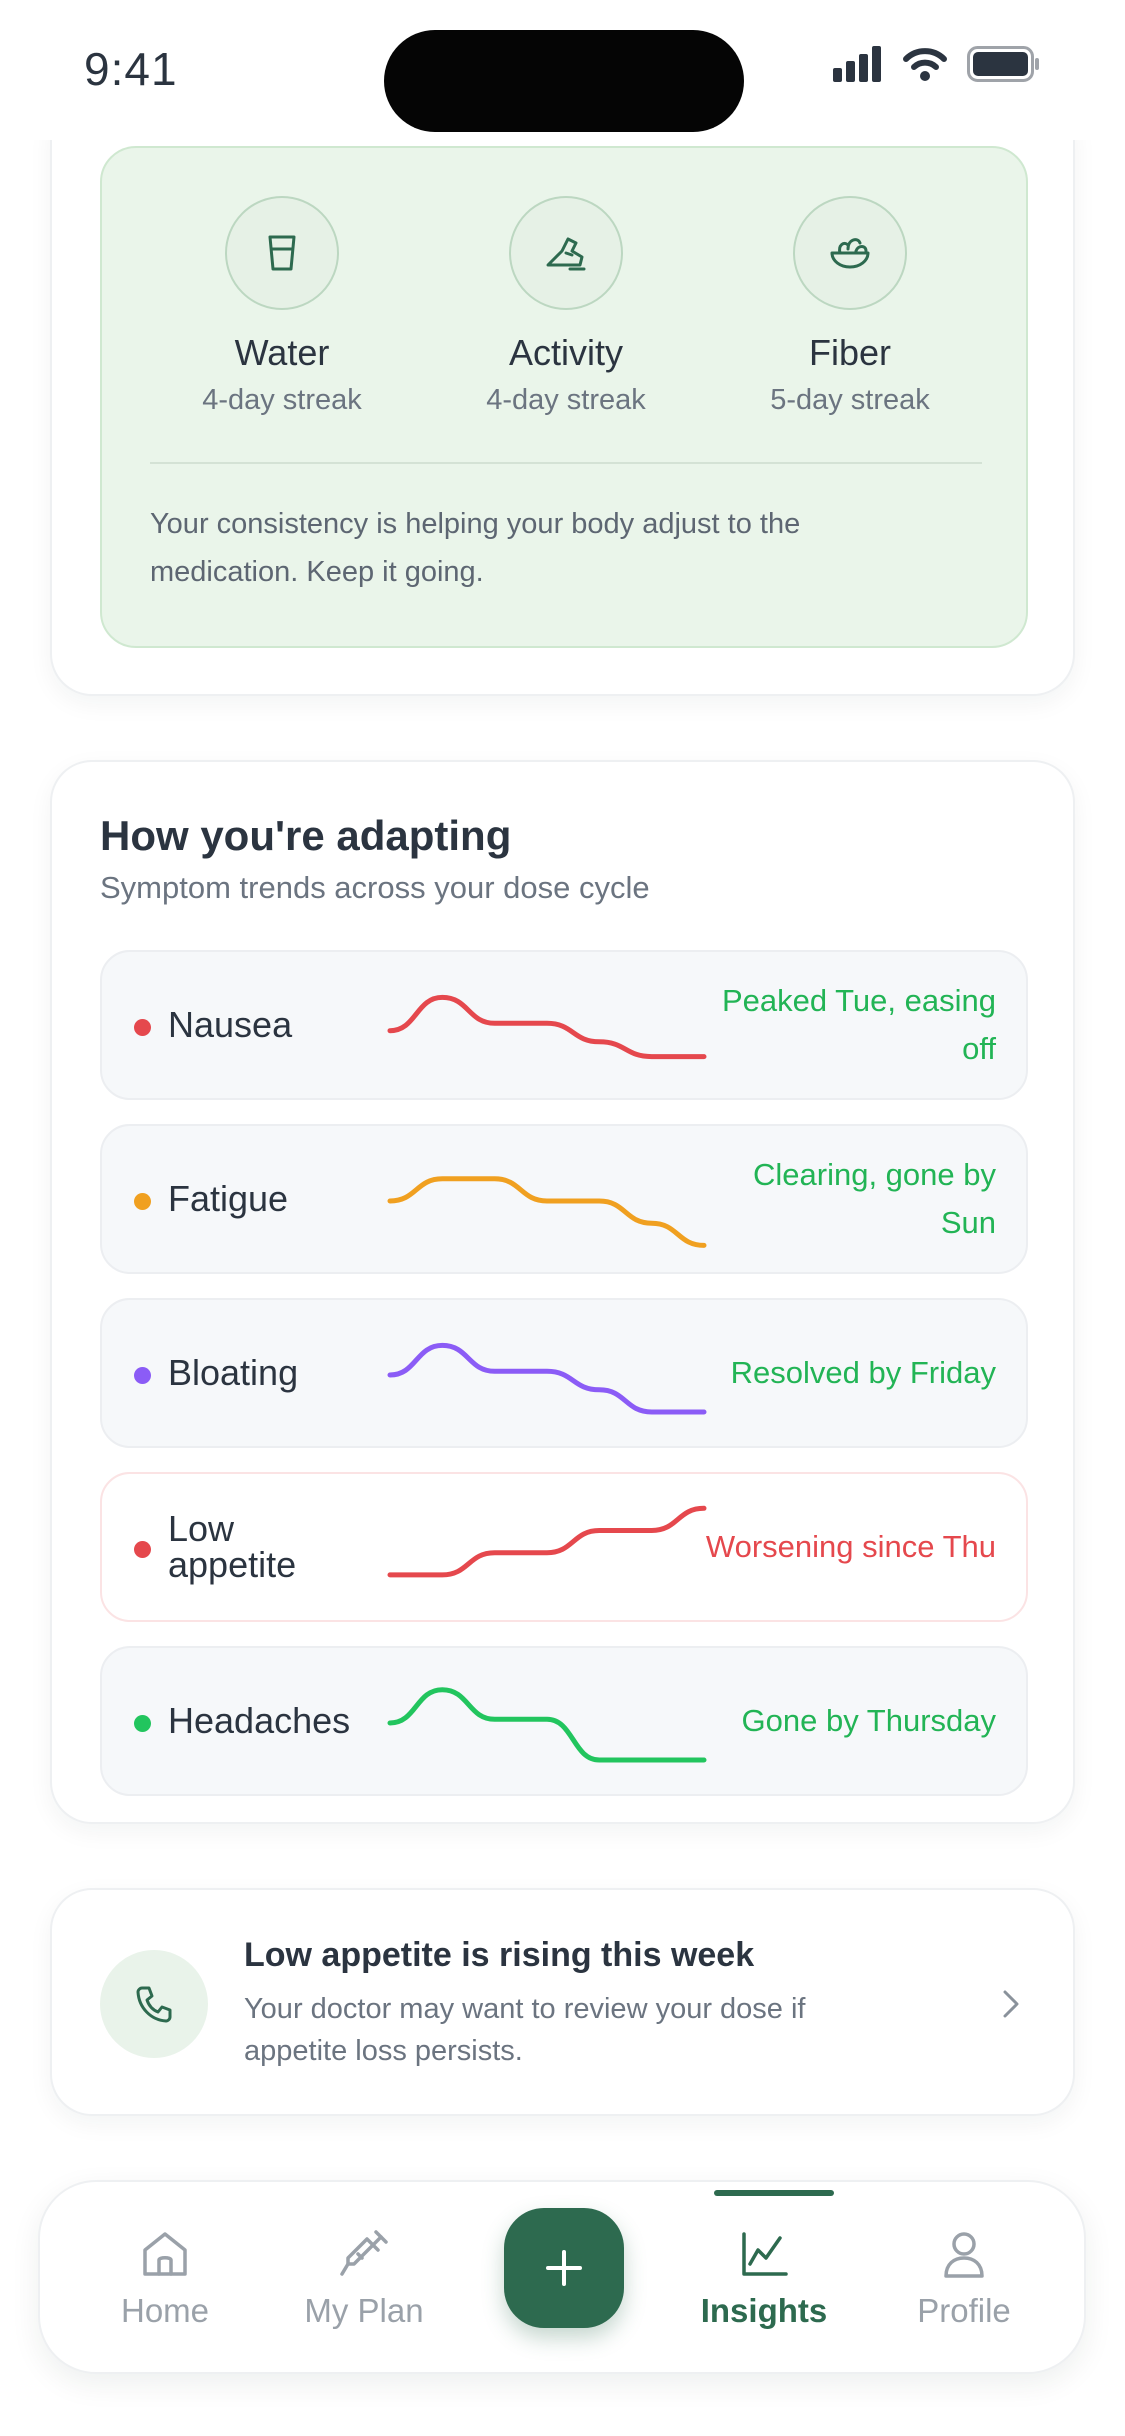  I want to click on symptom-name: Headaches, so click(259, 1720).